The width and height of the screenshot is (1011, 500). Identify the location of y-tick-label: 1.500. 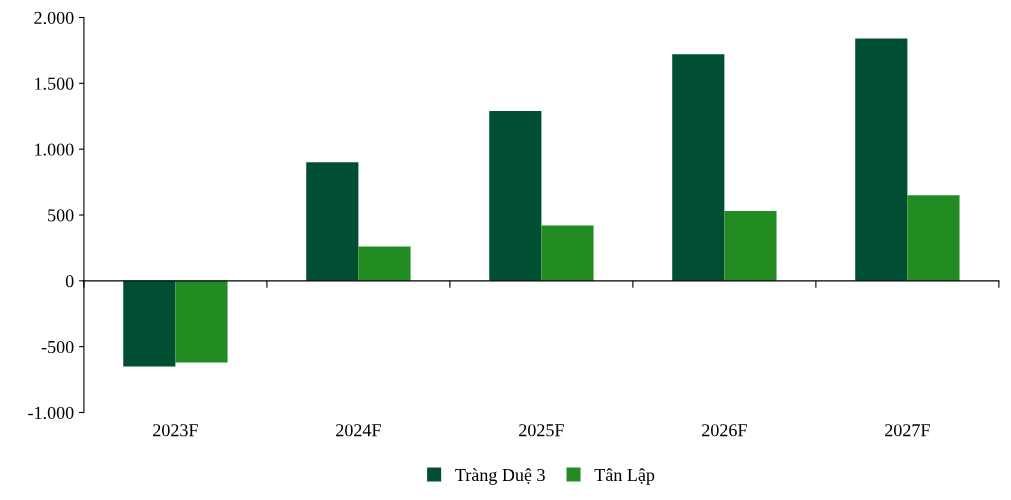
(54, 83).